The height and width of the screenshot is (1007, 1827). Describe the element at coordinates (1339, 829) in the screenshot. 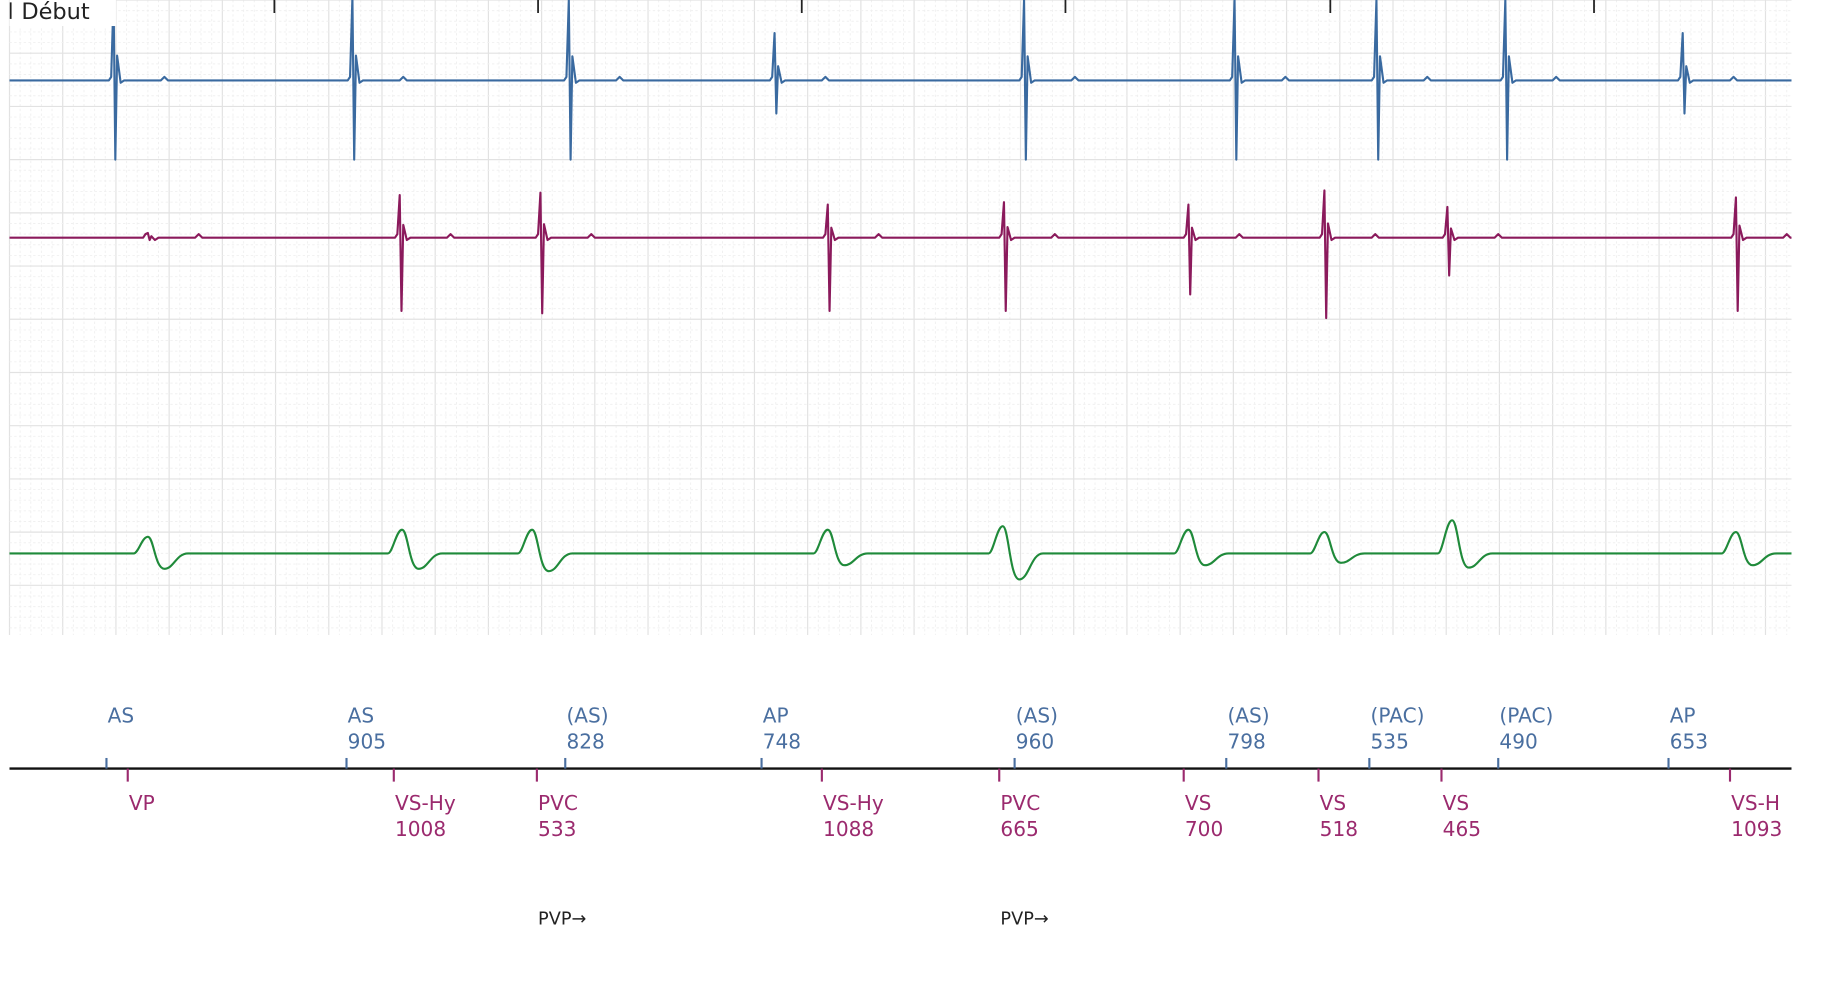

I see `ventricular-interval: 518` at that location.